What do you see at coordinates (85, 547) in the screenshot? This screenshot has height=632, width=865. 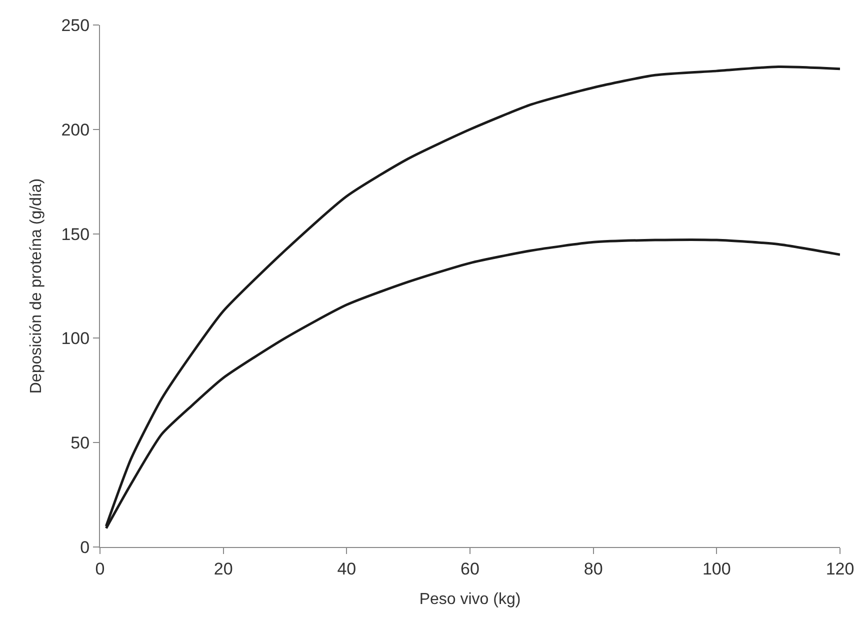 I see `y-tick-label: 0` at bounding box center [85, 547].